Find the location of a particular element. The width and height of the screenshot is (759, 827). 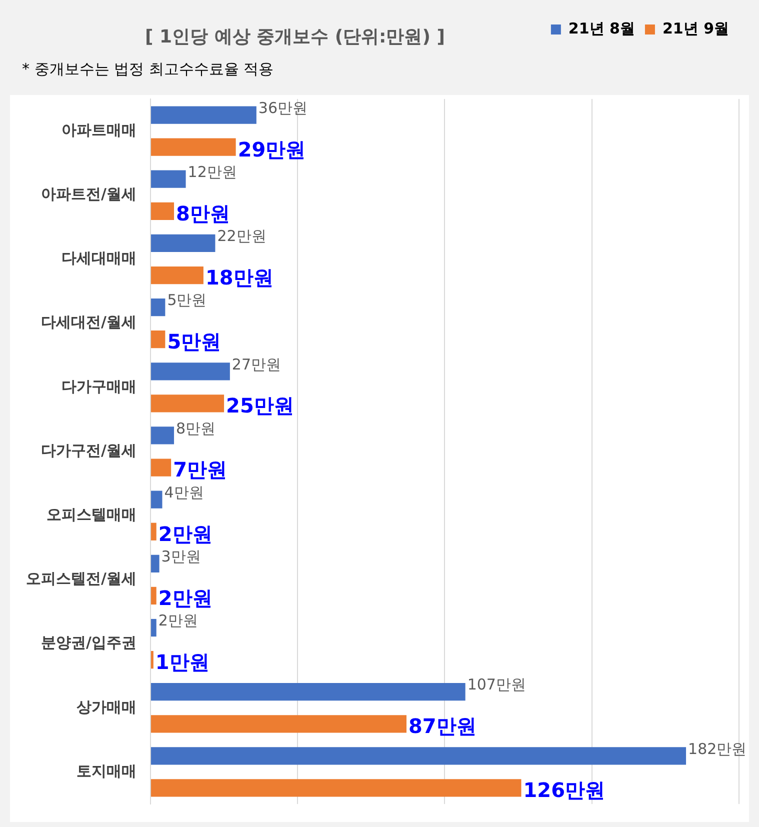

y-tick-label: 분양권/입주권 is located at coordinates (88, 643).